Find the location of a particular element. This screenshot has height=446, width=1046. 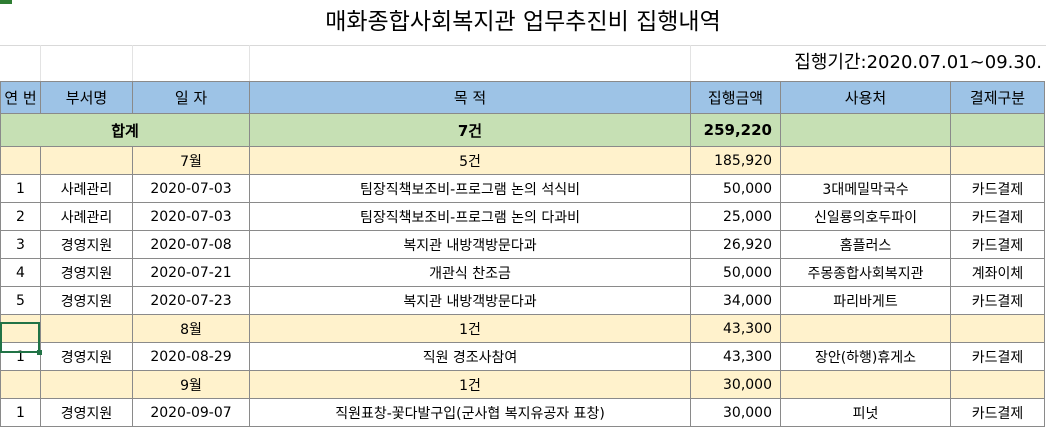

row-number: 2 is located at coordinates (20, 216).